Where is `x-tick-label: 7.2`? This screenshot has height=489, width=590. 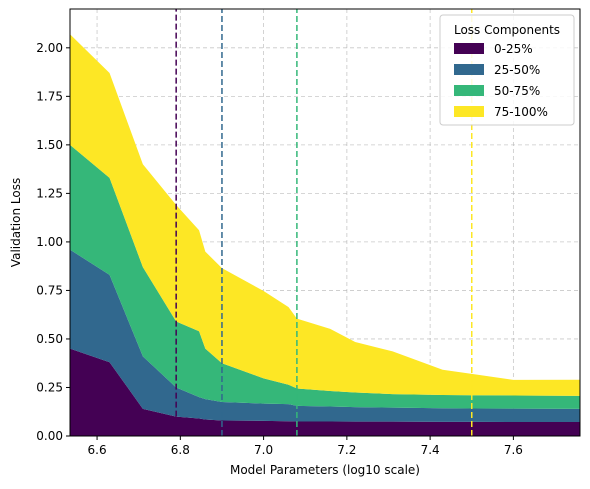 x-tick-label: 7.2 is located at coordinates (346, 450).